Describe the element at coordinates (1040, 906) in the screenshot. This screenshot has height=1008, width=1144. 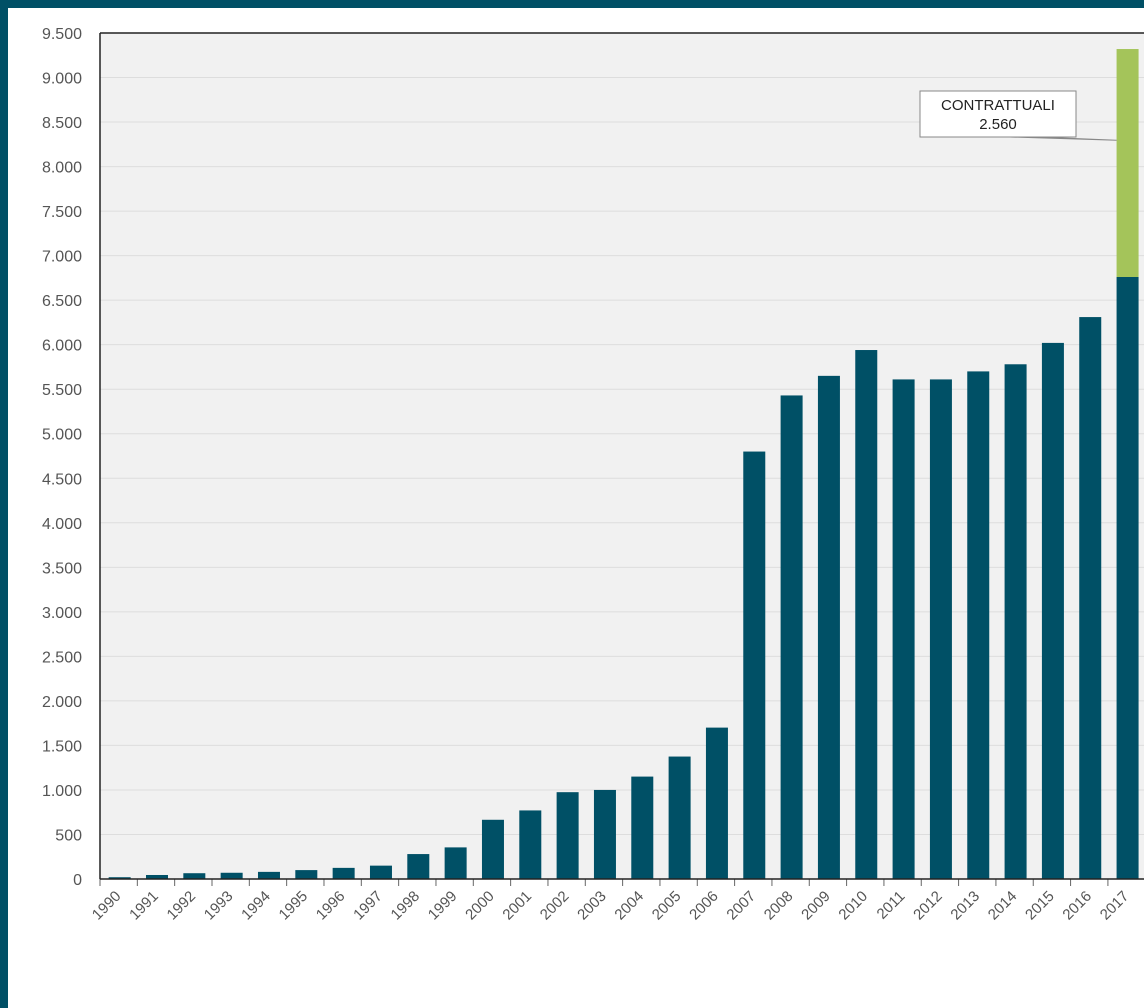
I see `x-tick-label: 2015` at that location.